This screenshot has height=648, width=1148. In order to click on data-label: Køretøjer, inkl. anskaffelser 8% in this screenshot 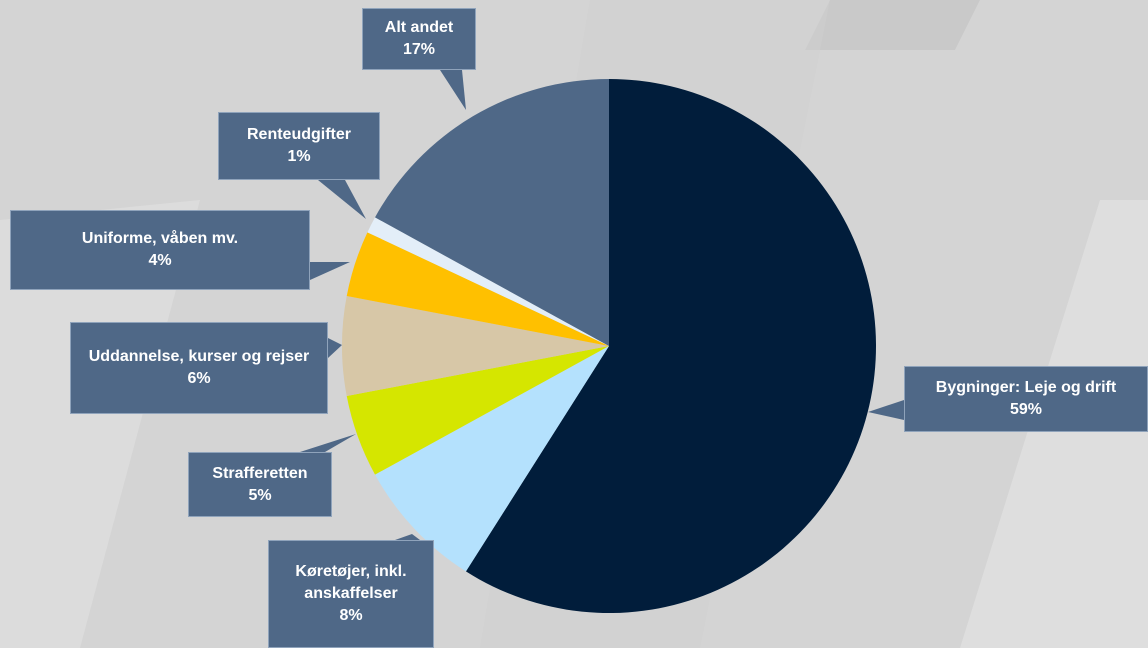, I will do `click(351, 594)`.